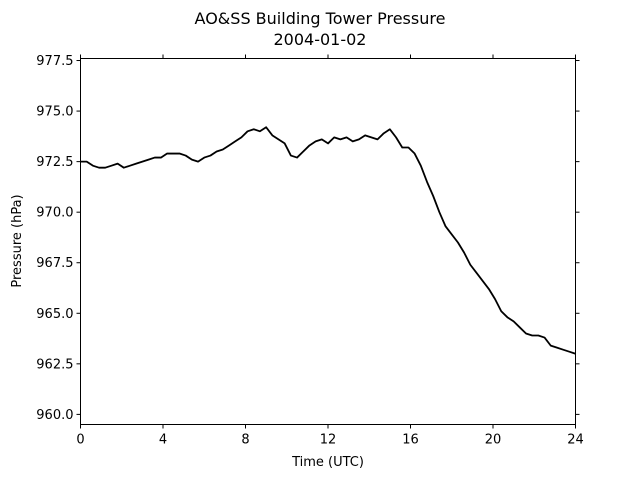  I want to click on x-tick-label: 8, so click(245, 440).